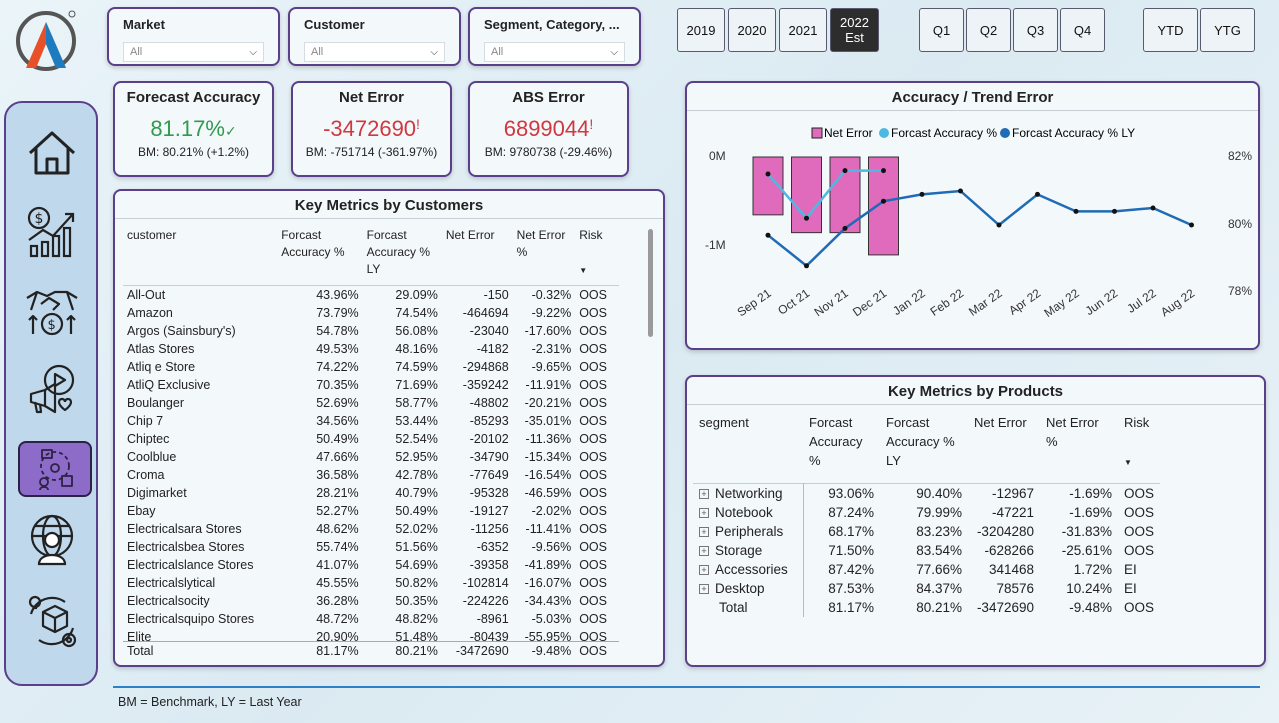 The width and height of the screenshot is (1279, 723). I want to click on products-total-row: Total 81.17% 80.21% -3472690 -9.48% OOS, so click(926, 607).